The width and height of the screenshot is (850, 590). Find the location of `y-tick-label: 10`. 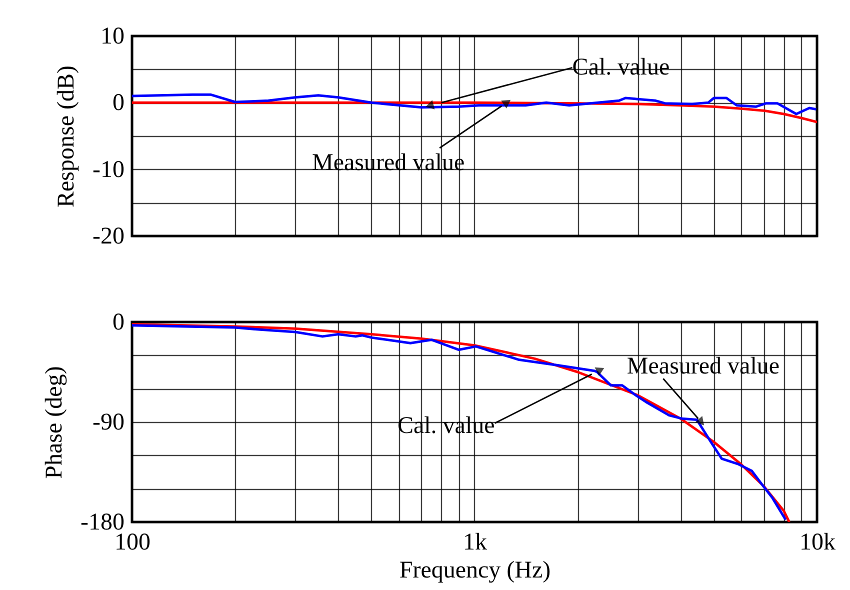

y-tick-label: 10 is located at coordinates (112, 37).